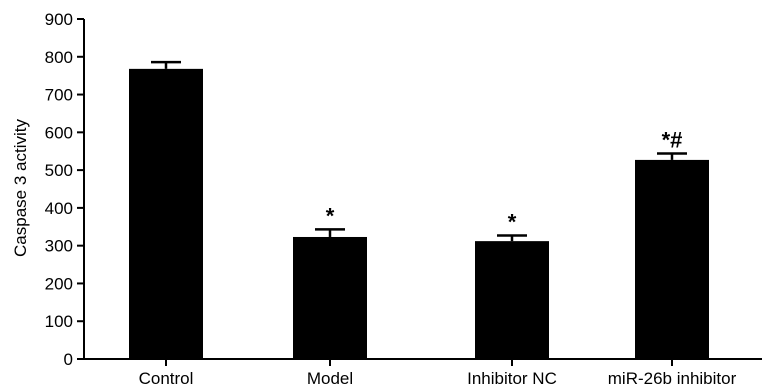 This screenshot has height=387, width=763. I want to click on x-tick-label: miR-26b inhibitor, so click(672, 378).